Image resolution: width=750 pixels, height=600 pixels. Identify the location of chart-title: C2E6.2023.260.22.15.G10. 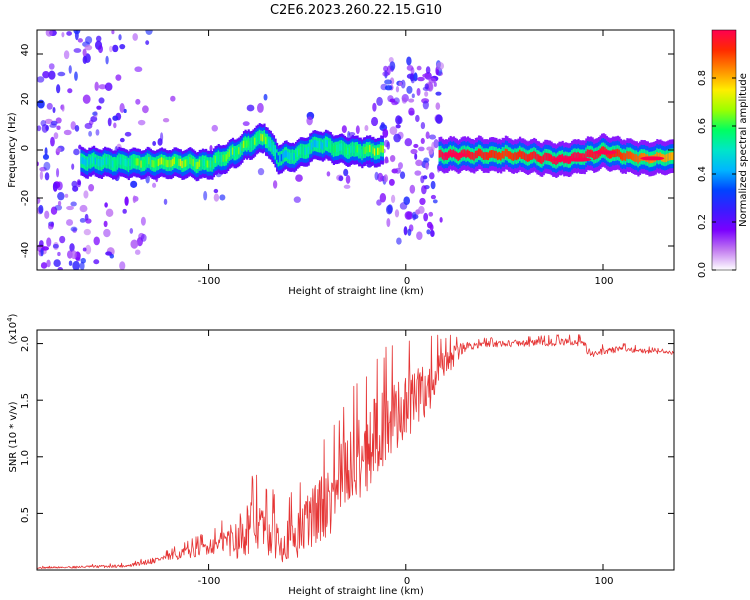
(356, 10).